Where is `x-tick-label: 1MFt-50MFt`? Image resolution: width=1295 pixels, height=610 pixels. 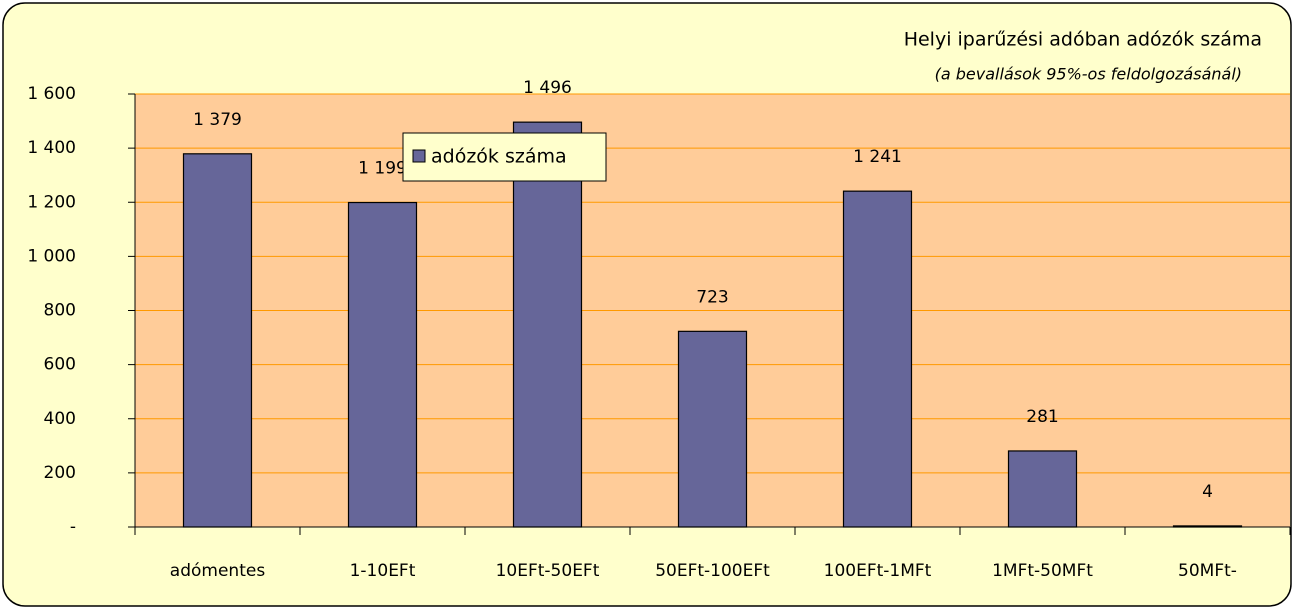
x-tick-label: 1MFt-50MFt is located at coordinates (1042, 571).